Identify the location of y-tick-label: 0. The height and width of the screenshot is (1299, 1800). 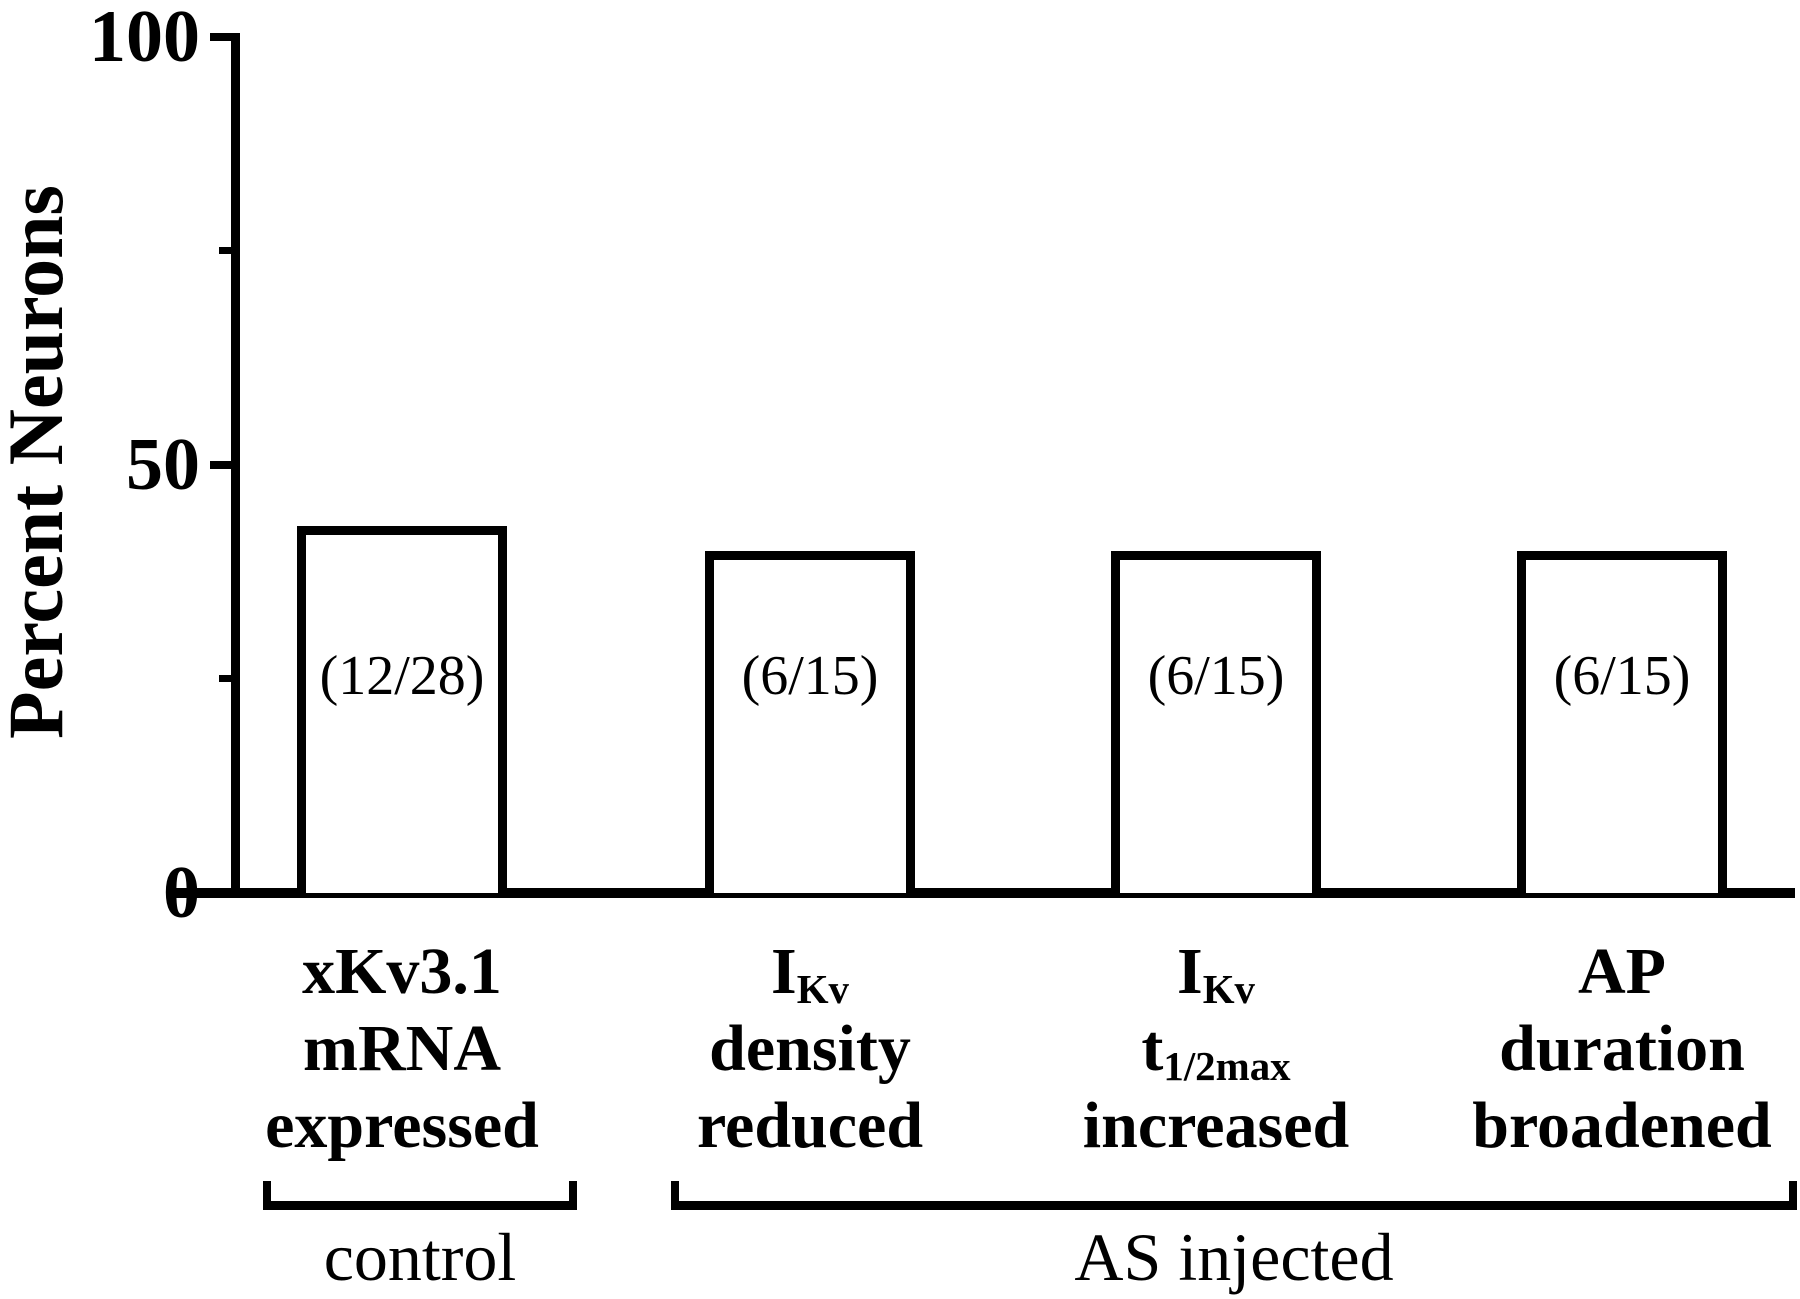
(181, 893).